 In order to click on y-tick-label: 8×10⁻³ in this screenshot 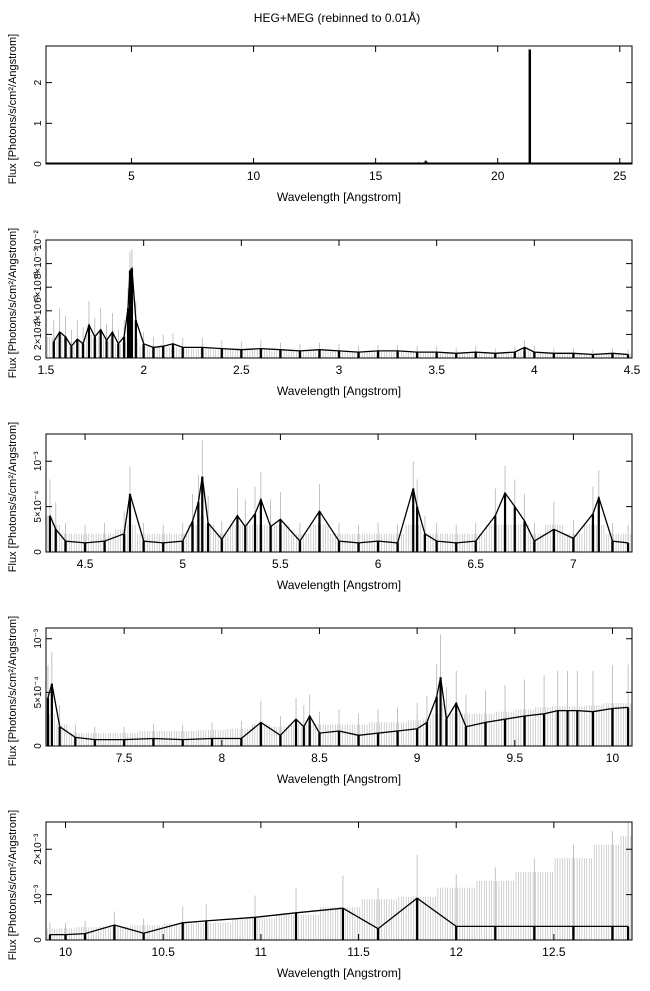, I will do `click(38, 263)`.